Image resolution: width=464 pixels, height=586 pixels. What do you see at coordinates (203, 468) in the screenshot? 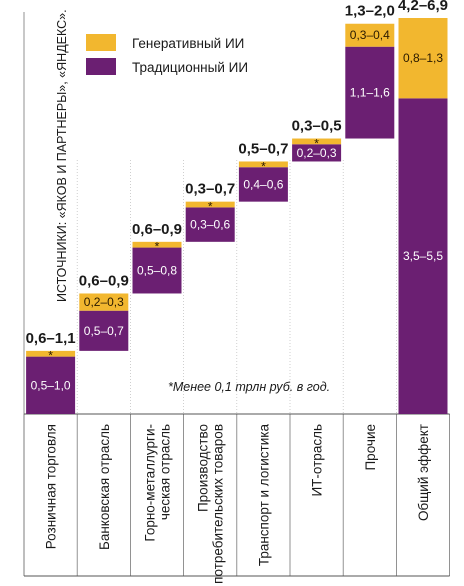
I see `category-label: Производство` at bounding box center [203, 468].